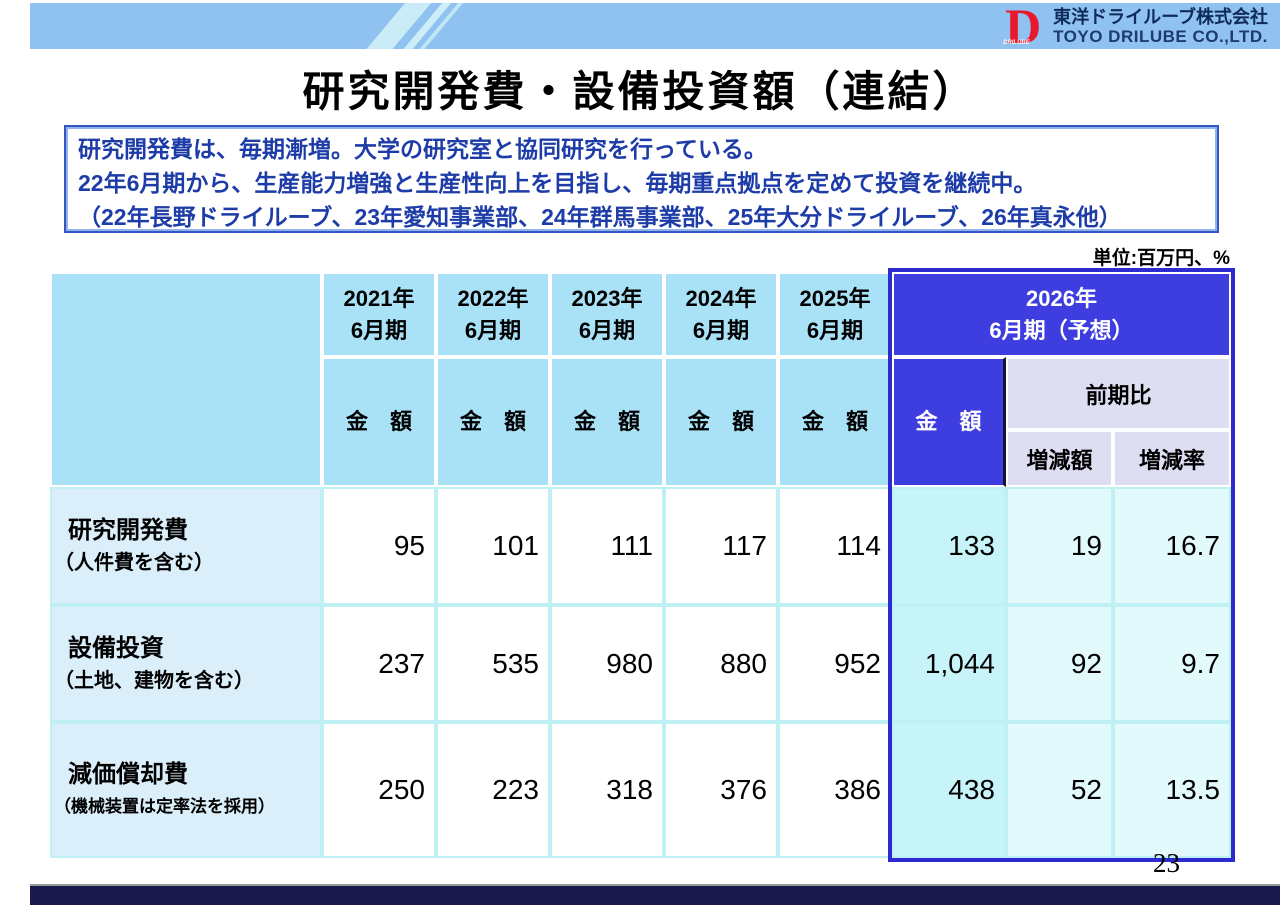  Describe the element at coordinates (721, 314) in the screenshot. I see `year-header-2024: 2024年 6月期` at that location.